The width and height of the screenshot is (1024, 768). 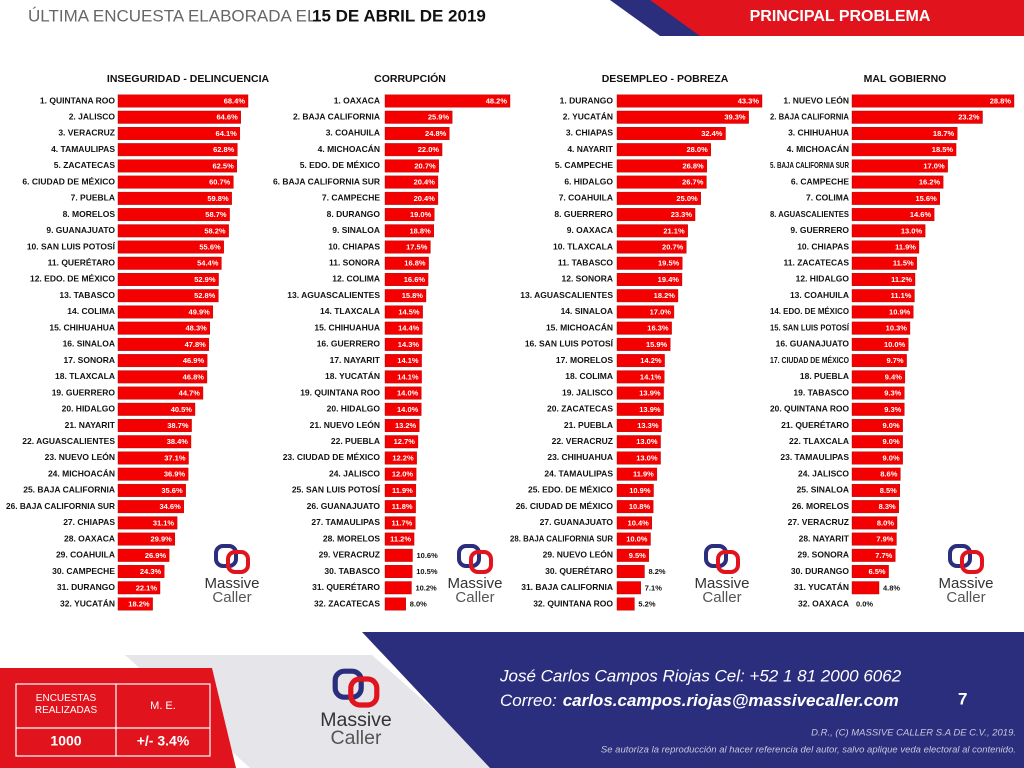 What do you see at coordinates (731, 700) in the screenshot?
I see `mail-address: carlos.campos.riojas@massivecaller.com` at bounding box center [731, 700].